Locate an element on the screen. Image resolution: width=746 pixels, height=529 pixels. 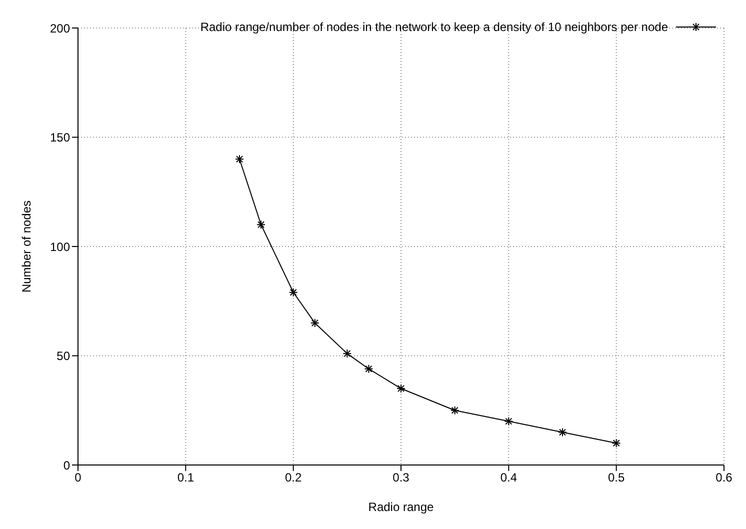
y-tick-label: 0 is located at coordinates (66, 465).